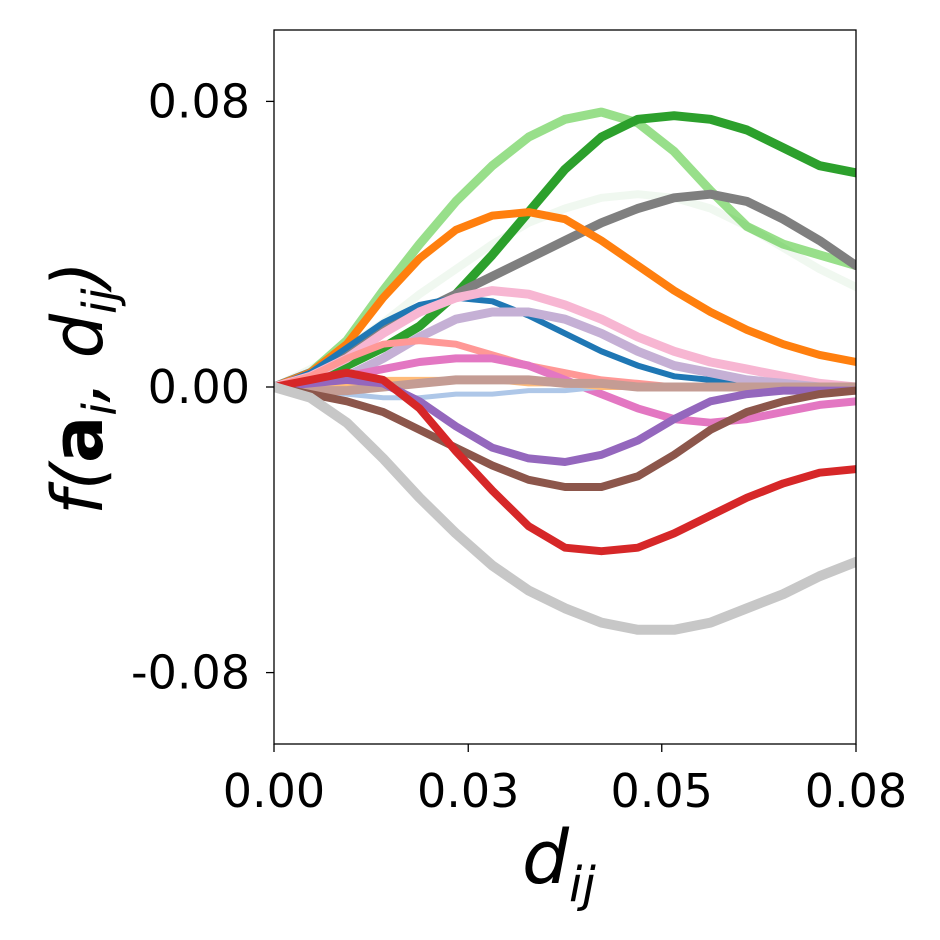  What do you see at coordinates (565, 349) in the screenshot?
I see `series-line-s-lavender` at bounding box center [565, 349].